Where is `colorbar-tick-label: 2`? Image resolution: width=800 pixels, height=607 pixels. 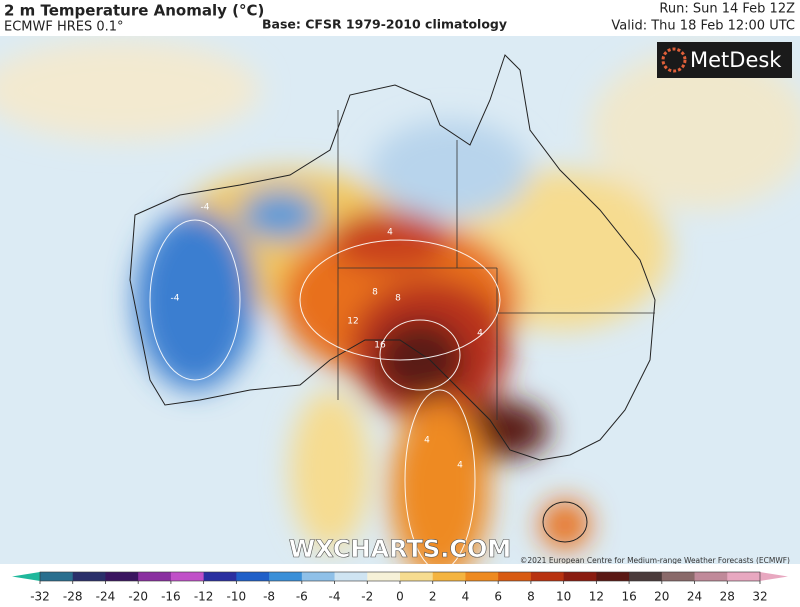 colorbar-tick-label: 2 is located at coordinates (433, 597).